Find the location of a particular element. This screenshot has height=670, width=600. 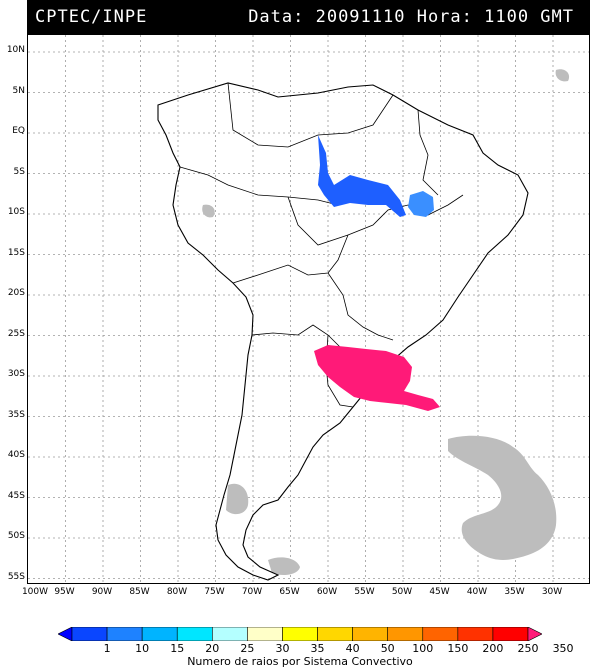

colorbar-label: 10 is located at coordinates (142, 648).